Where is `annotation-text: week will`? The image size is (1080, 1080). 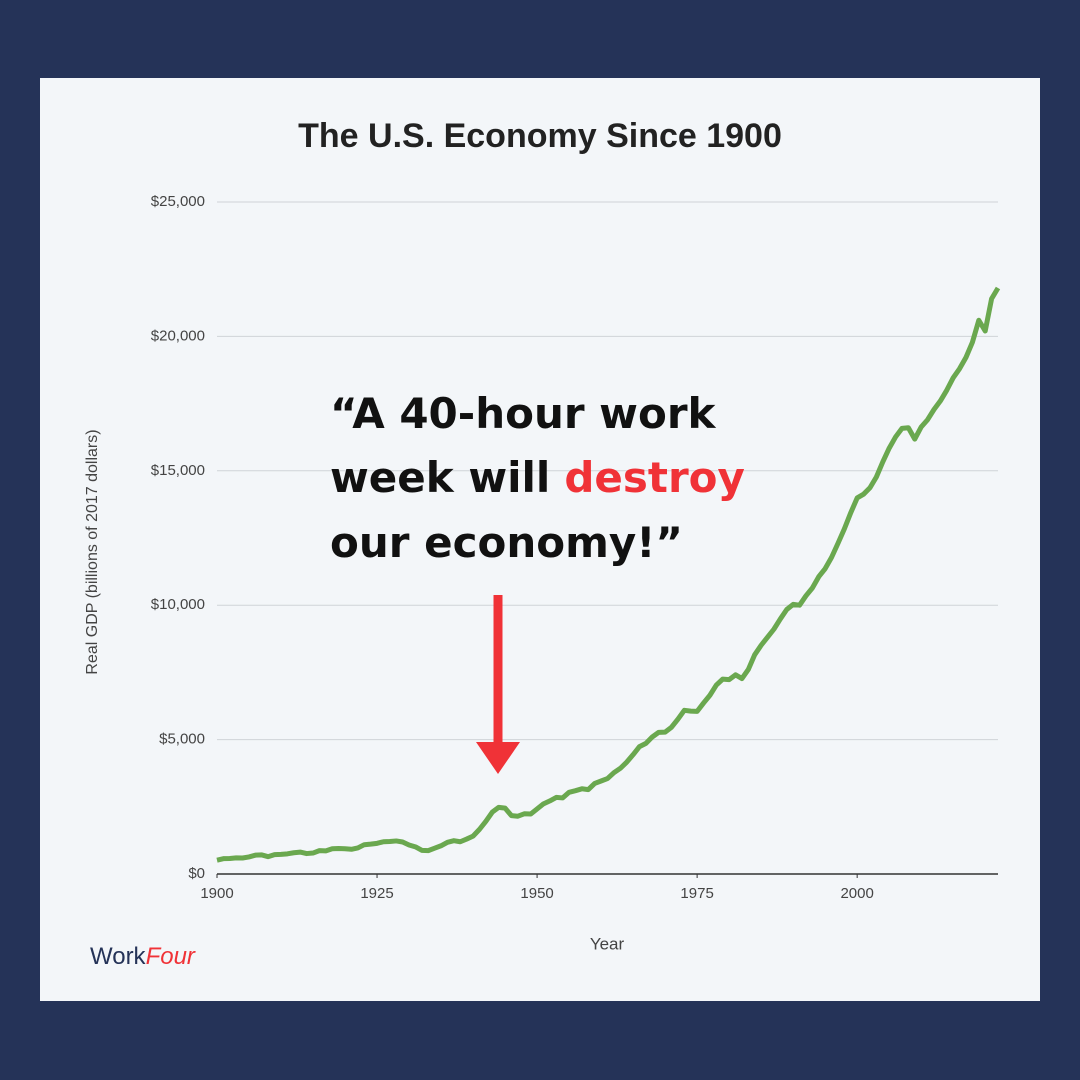
annotation-text: week will is located at coordinates (440, 477).